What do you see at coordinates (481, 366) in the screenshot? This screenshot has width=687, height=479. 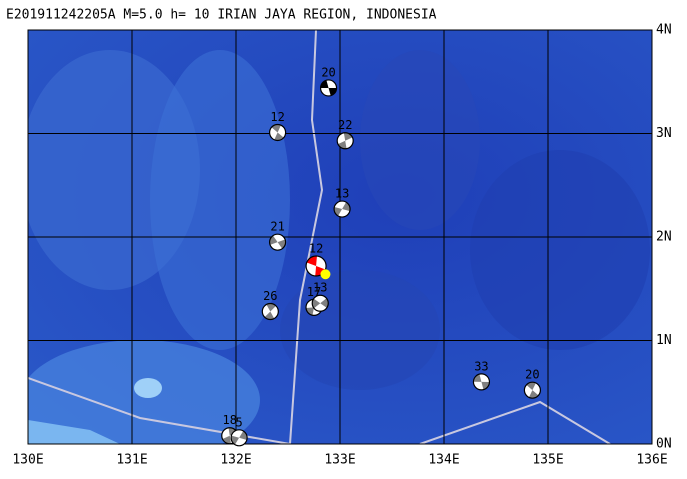 I see `depth-label: 33` at bounding box center [481, 366].